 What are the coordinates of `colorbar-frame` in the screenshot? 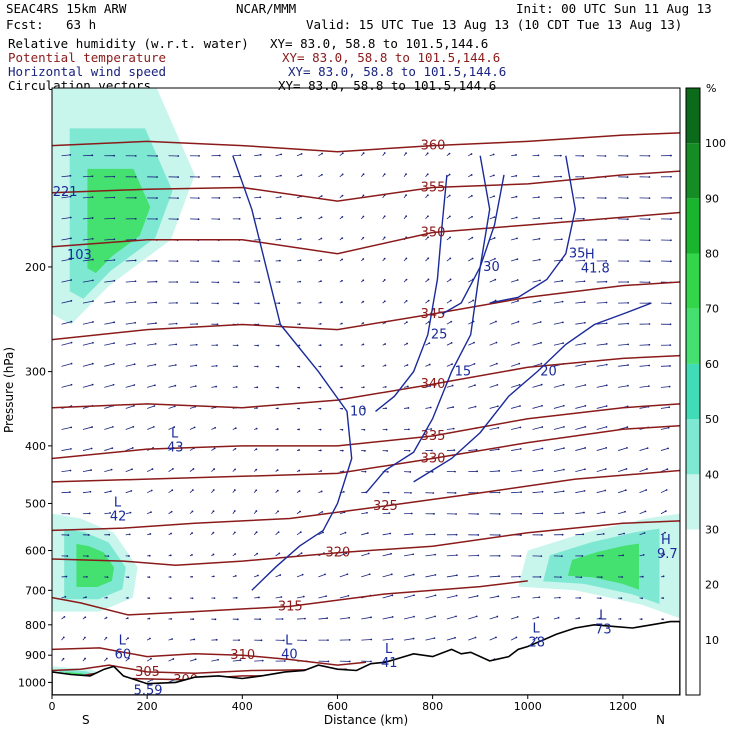 It's located at (693, 391).